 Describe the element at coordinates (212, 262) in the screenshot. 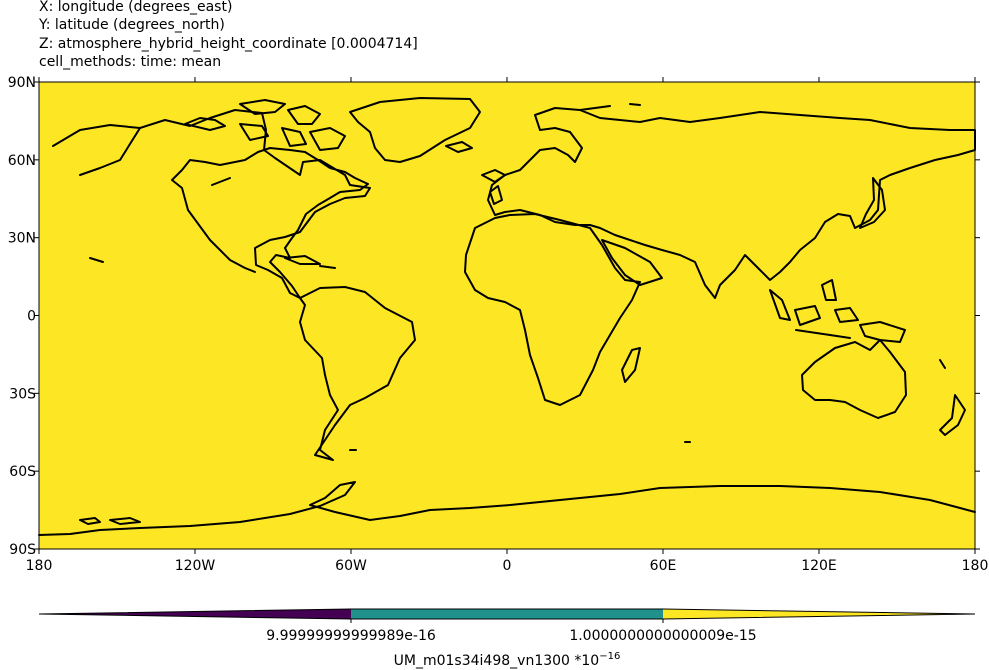

I see `coastline-caribbean` at that location.